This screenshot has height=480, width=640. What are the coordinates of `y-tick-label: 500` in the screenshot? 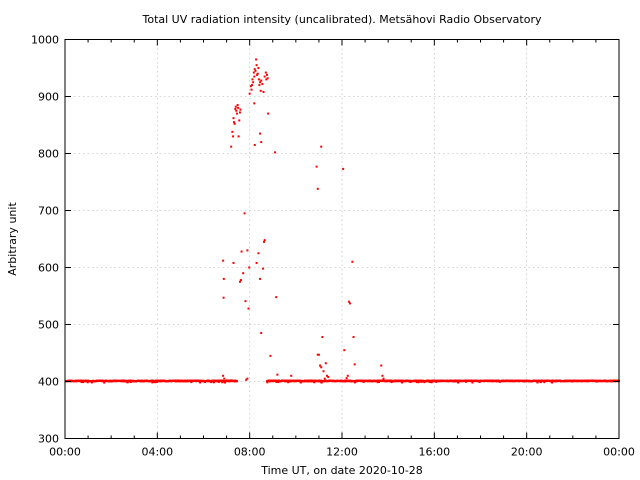 It's located at (48, 325).